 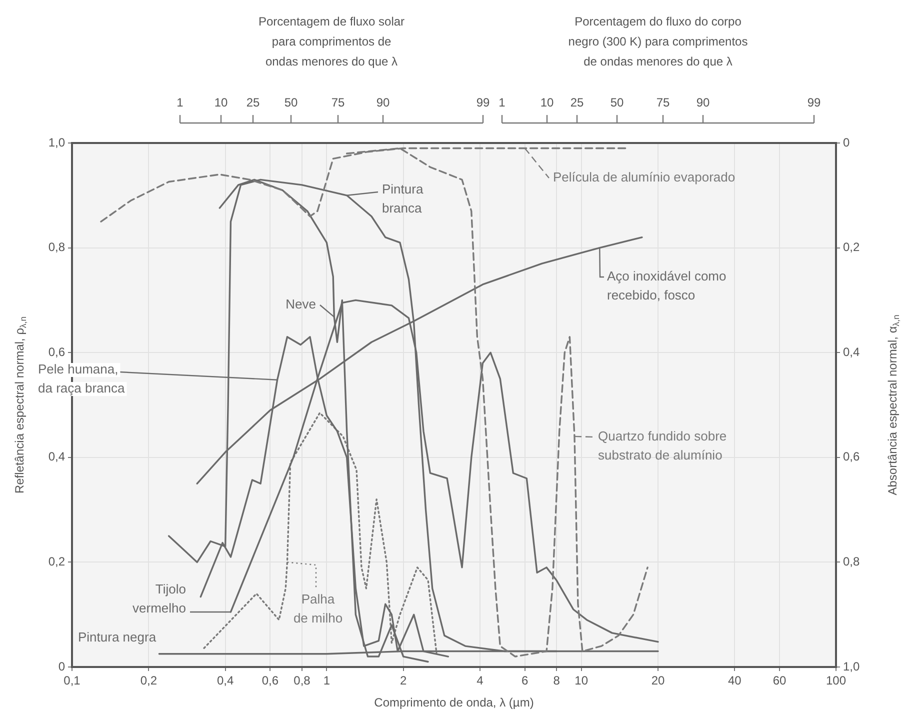 What do you see at coordinates (644, 177) in the screenshot?
I see `series-label: Película de alumínio evaporado` at bounding box center [644, 177].